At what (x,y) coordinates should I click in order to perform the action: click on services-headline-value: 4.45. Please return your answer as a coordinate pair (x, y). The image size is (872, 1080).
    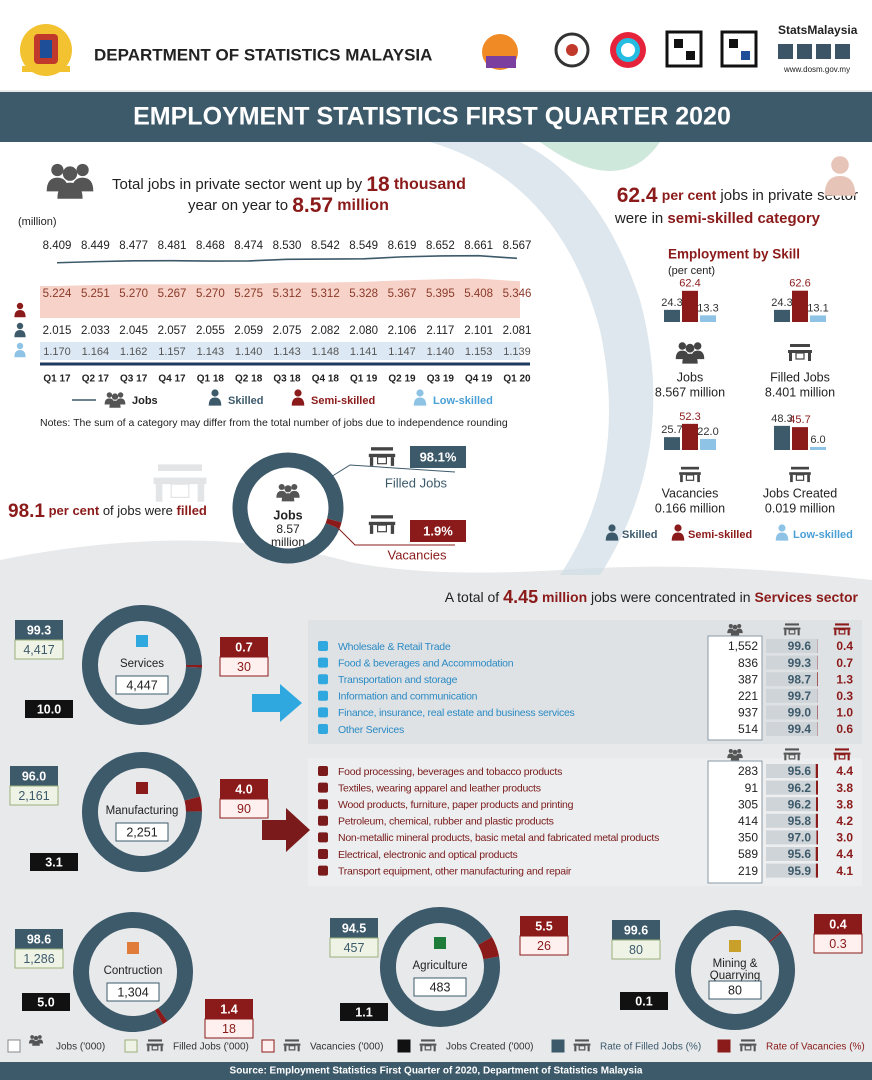
    Looking at the image, I should click on (520, 597).